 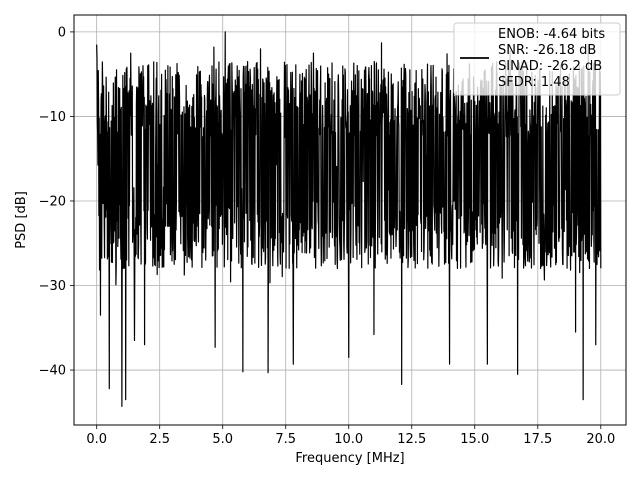 I want to click on x-tick-label: 15.0, so click(x=474, y=439).